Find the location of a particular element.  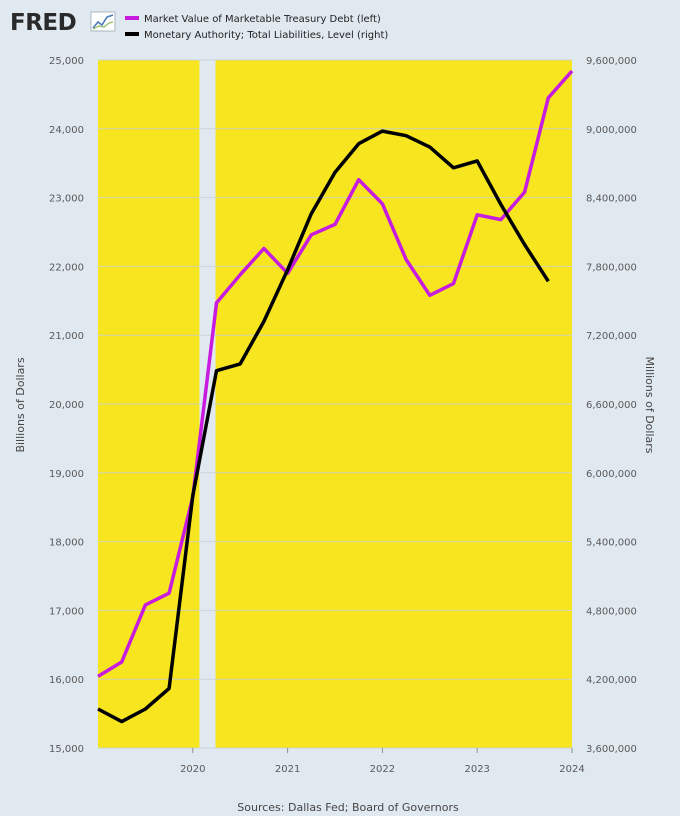

right-tick-label: 4,800,000 is located at coordinates (611, 611).